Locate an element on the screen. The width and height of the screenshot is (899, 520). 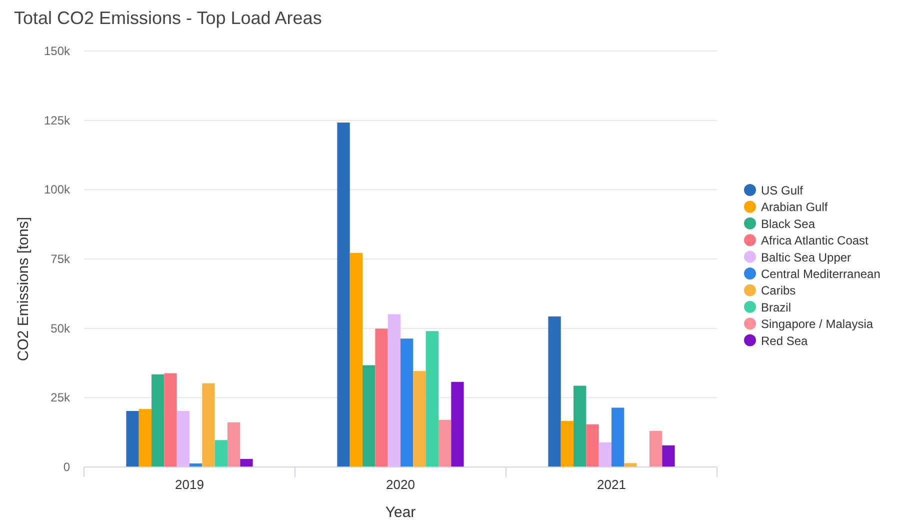
legend-label: Africa Atlantic Coast is located at coordinates (815, 241).